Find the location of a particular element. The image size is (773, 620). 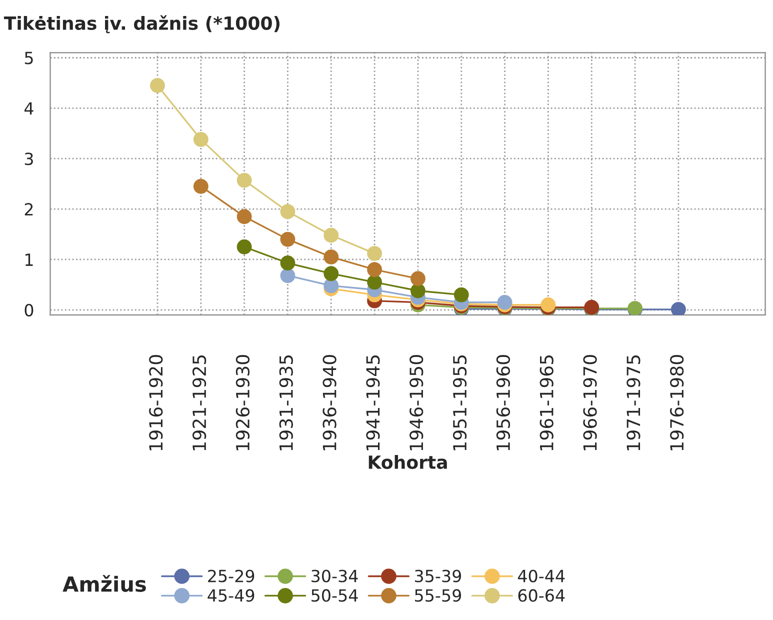

legend-label: 35-39 is located at coordinates (438, 576).